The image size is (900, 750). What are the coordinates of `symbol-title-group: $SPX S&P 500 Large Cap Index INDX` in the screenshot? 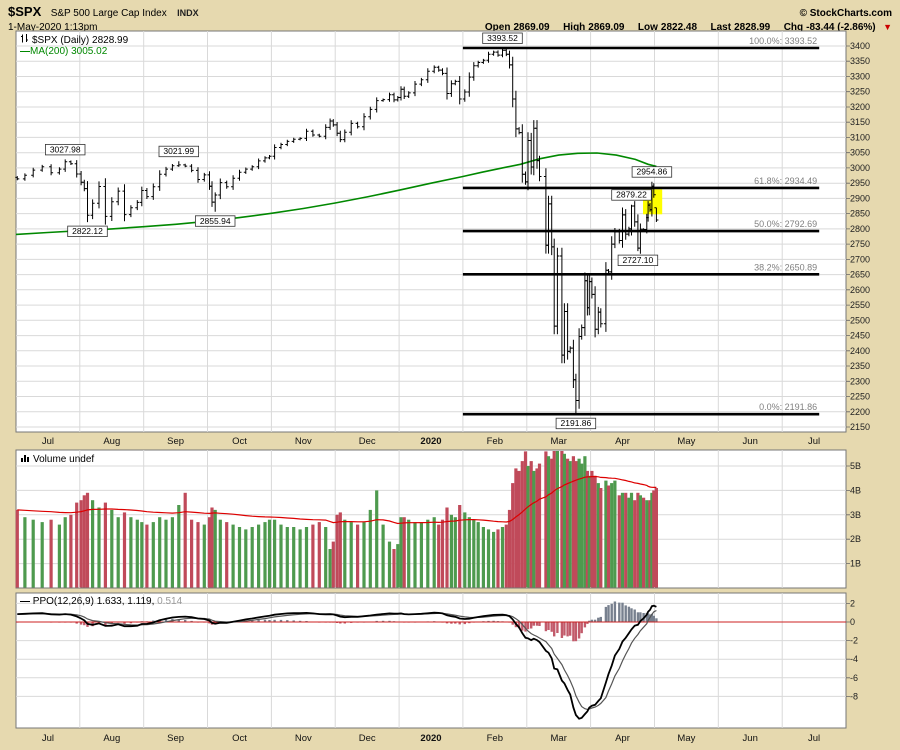 It's located at (103, 12).